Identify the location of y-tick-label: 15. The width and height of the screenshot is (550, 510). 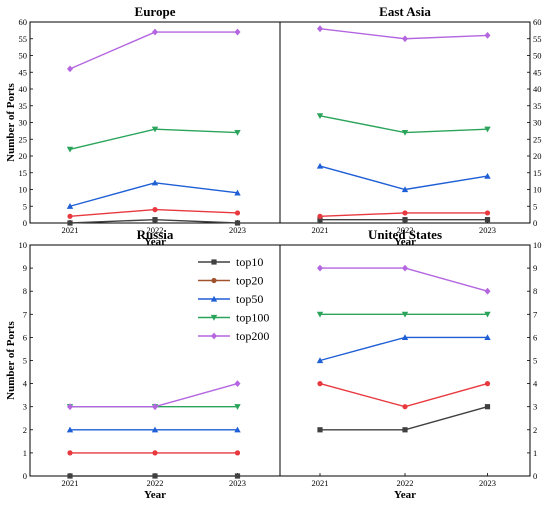
(23, 173).